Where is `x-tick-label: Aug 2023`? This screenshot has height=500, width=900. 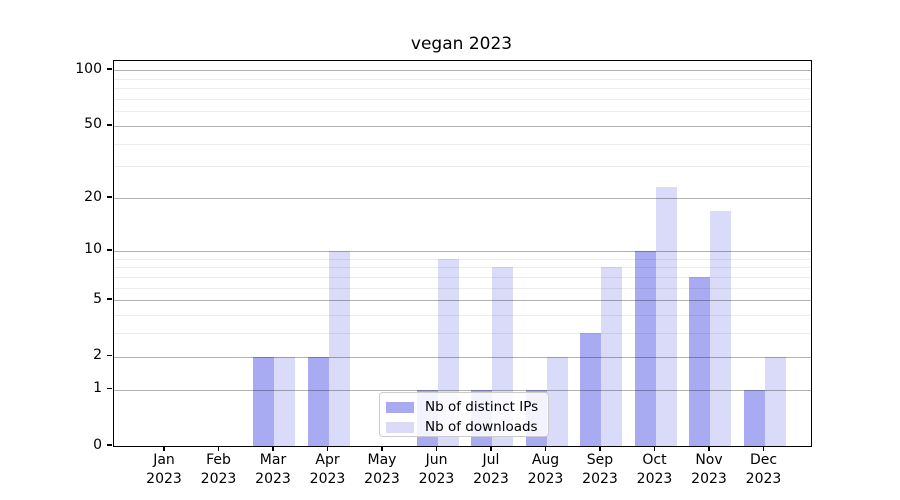 x-tick-label: Aug 2023 is located at coordinates (545, 469).